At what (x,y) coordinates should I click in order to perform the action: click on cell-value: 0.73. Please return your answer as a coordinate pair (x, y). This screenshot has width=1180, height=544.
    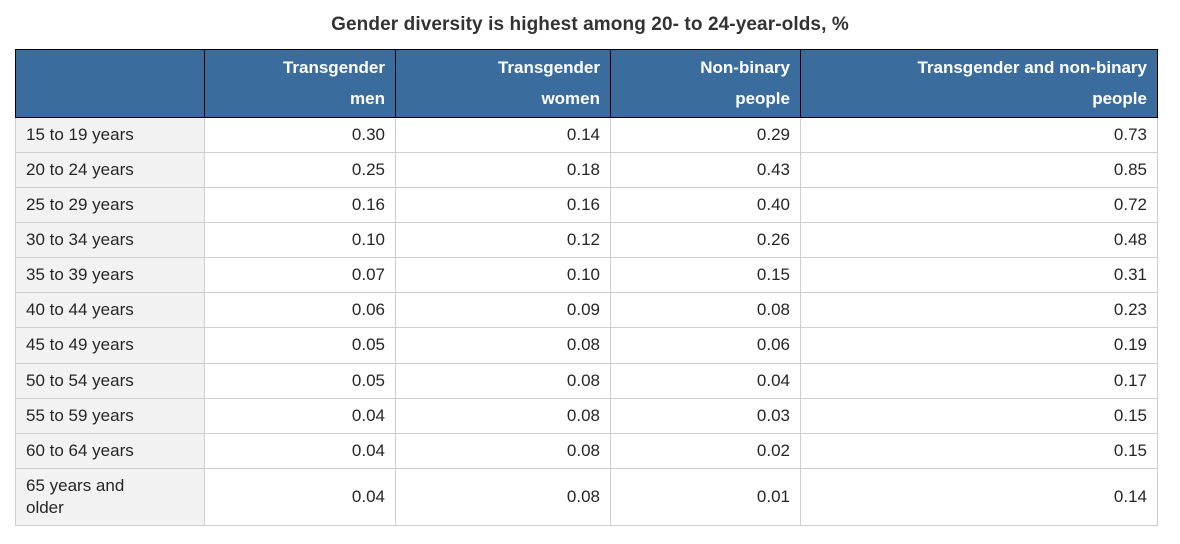
    Looking at the image, I should click on (979, 134).